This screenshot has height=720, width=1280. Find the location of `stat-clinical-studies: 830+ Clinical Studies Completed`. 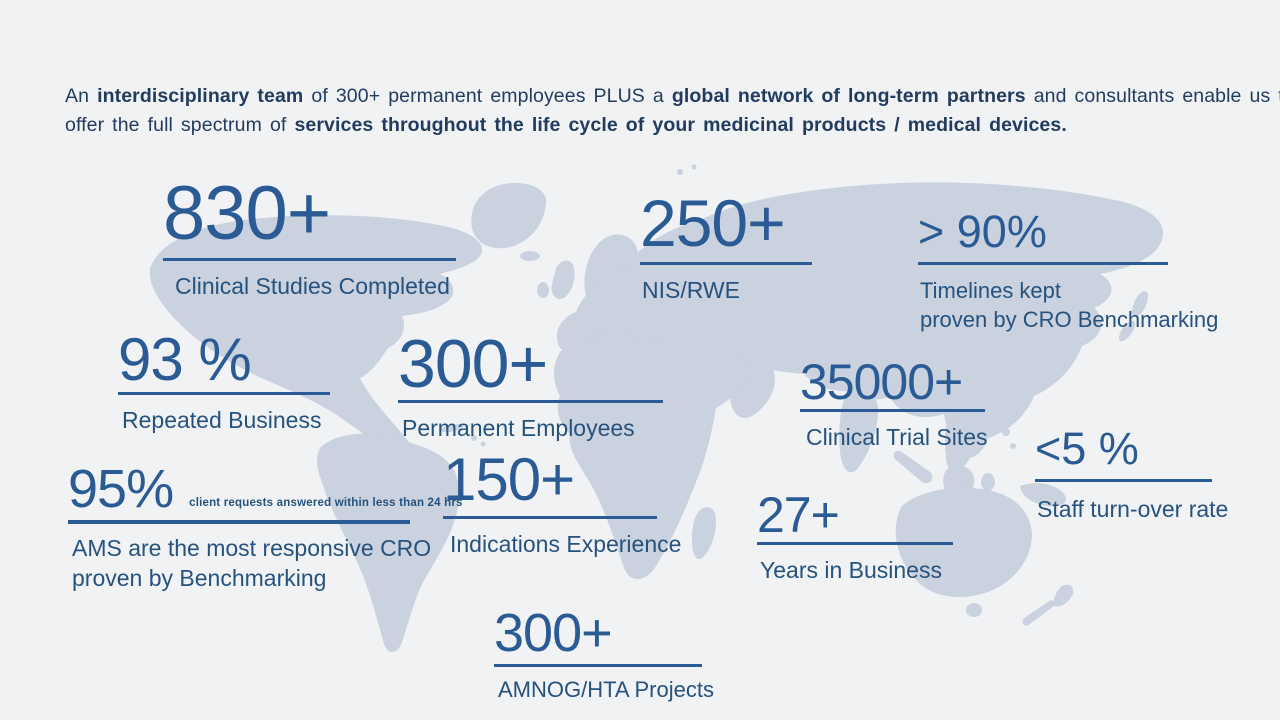

stat-clinical-studies: 830+ Clinical Studies Completed is located at coordinates (309, 238).